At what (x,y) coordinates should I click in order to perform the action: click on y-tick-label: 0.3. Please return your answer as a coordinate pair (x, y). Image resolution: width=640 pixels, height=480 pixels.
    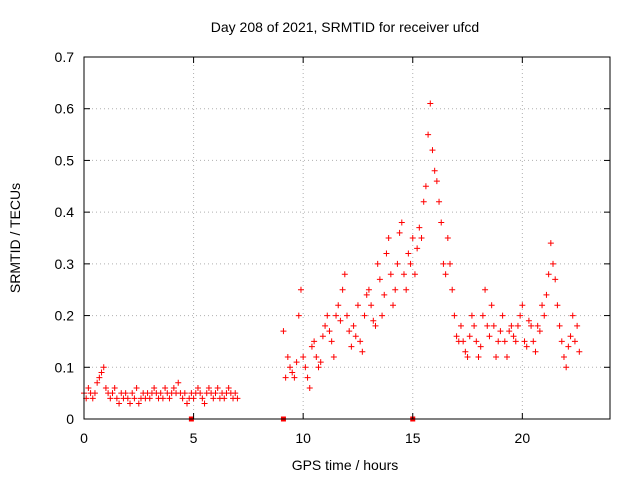
    Looking at the image, I should click on (65, 264).